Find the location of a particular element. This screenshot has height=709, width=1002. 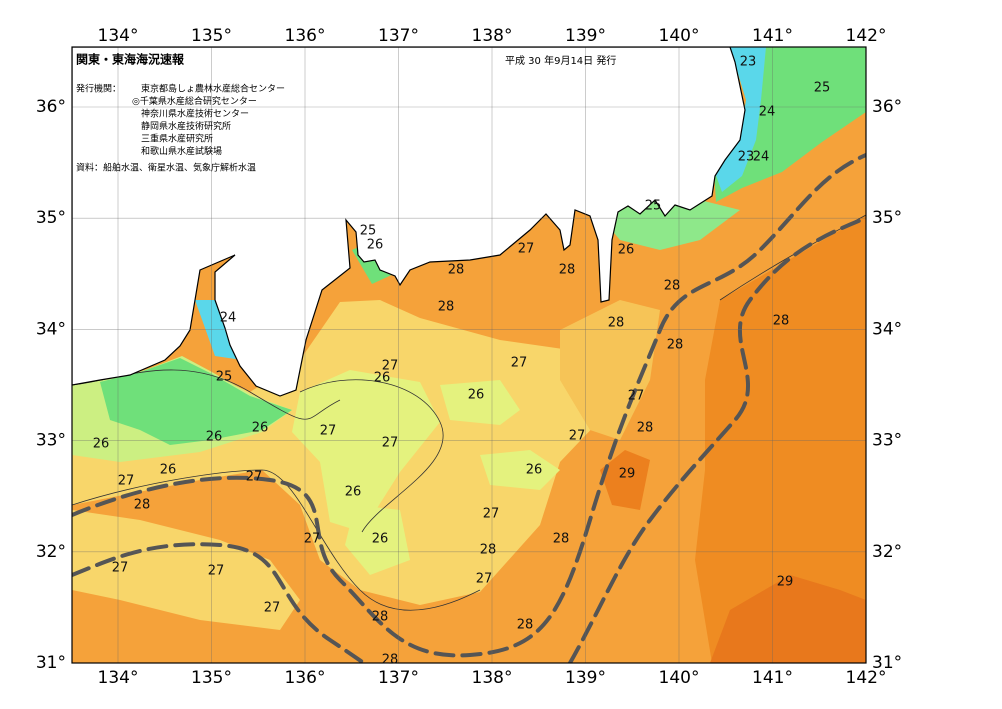

agency: 神奈川県水産技術センター is located at coordinates (195, 114).